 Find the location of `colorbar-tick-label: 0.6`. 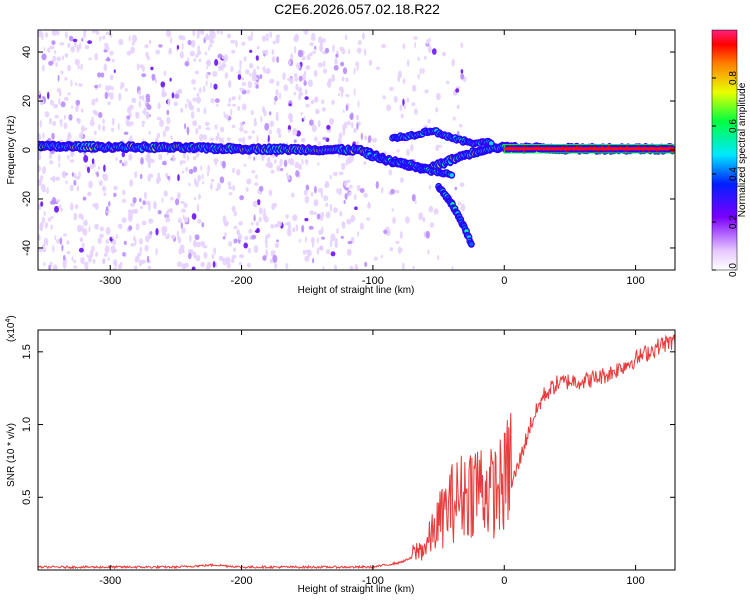

colorbar-tick-label: 0.6 is located at coordinates (733, 126).